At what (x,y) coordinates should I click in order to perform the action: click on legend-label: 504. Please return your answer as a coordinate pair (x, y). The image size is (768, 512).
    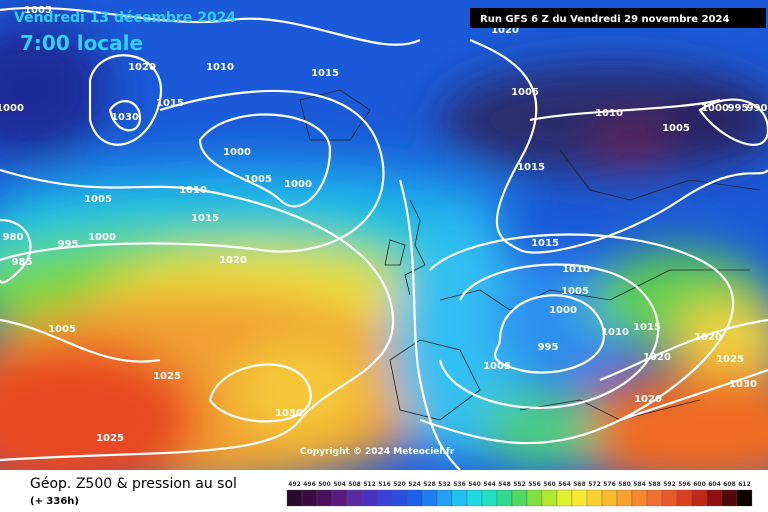
    Looking at the image, I should click on (339, 484).